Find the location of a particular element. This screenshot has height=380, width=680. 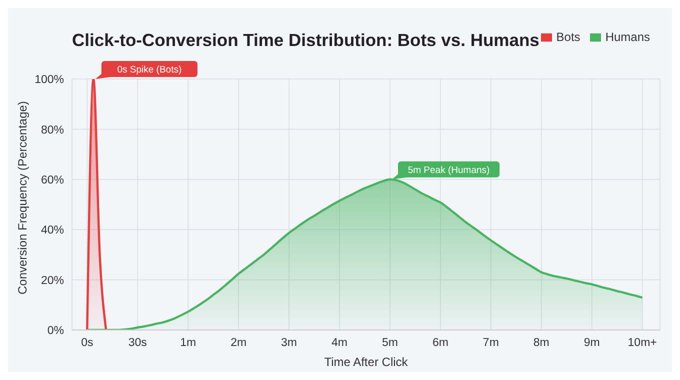

annotation: 5m Peak (Humans) is located at coordinates (449, 170).